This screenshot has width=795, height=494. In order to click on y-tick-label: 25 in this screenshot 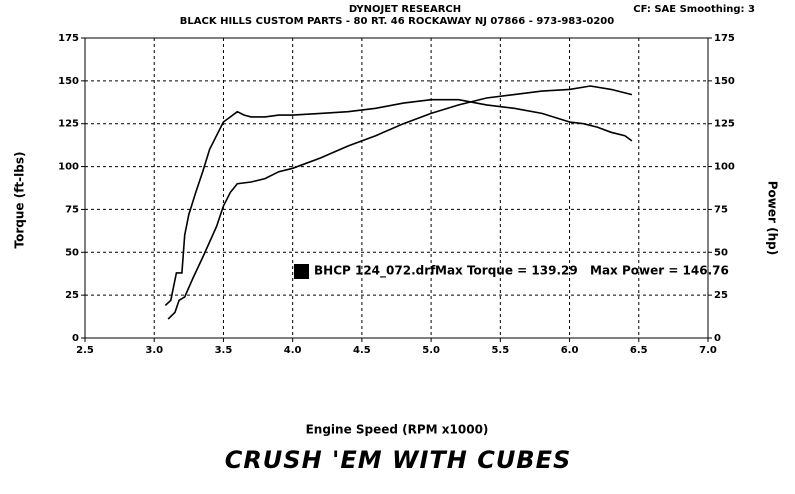, I will do `click(72, 295)`.